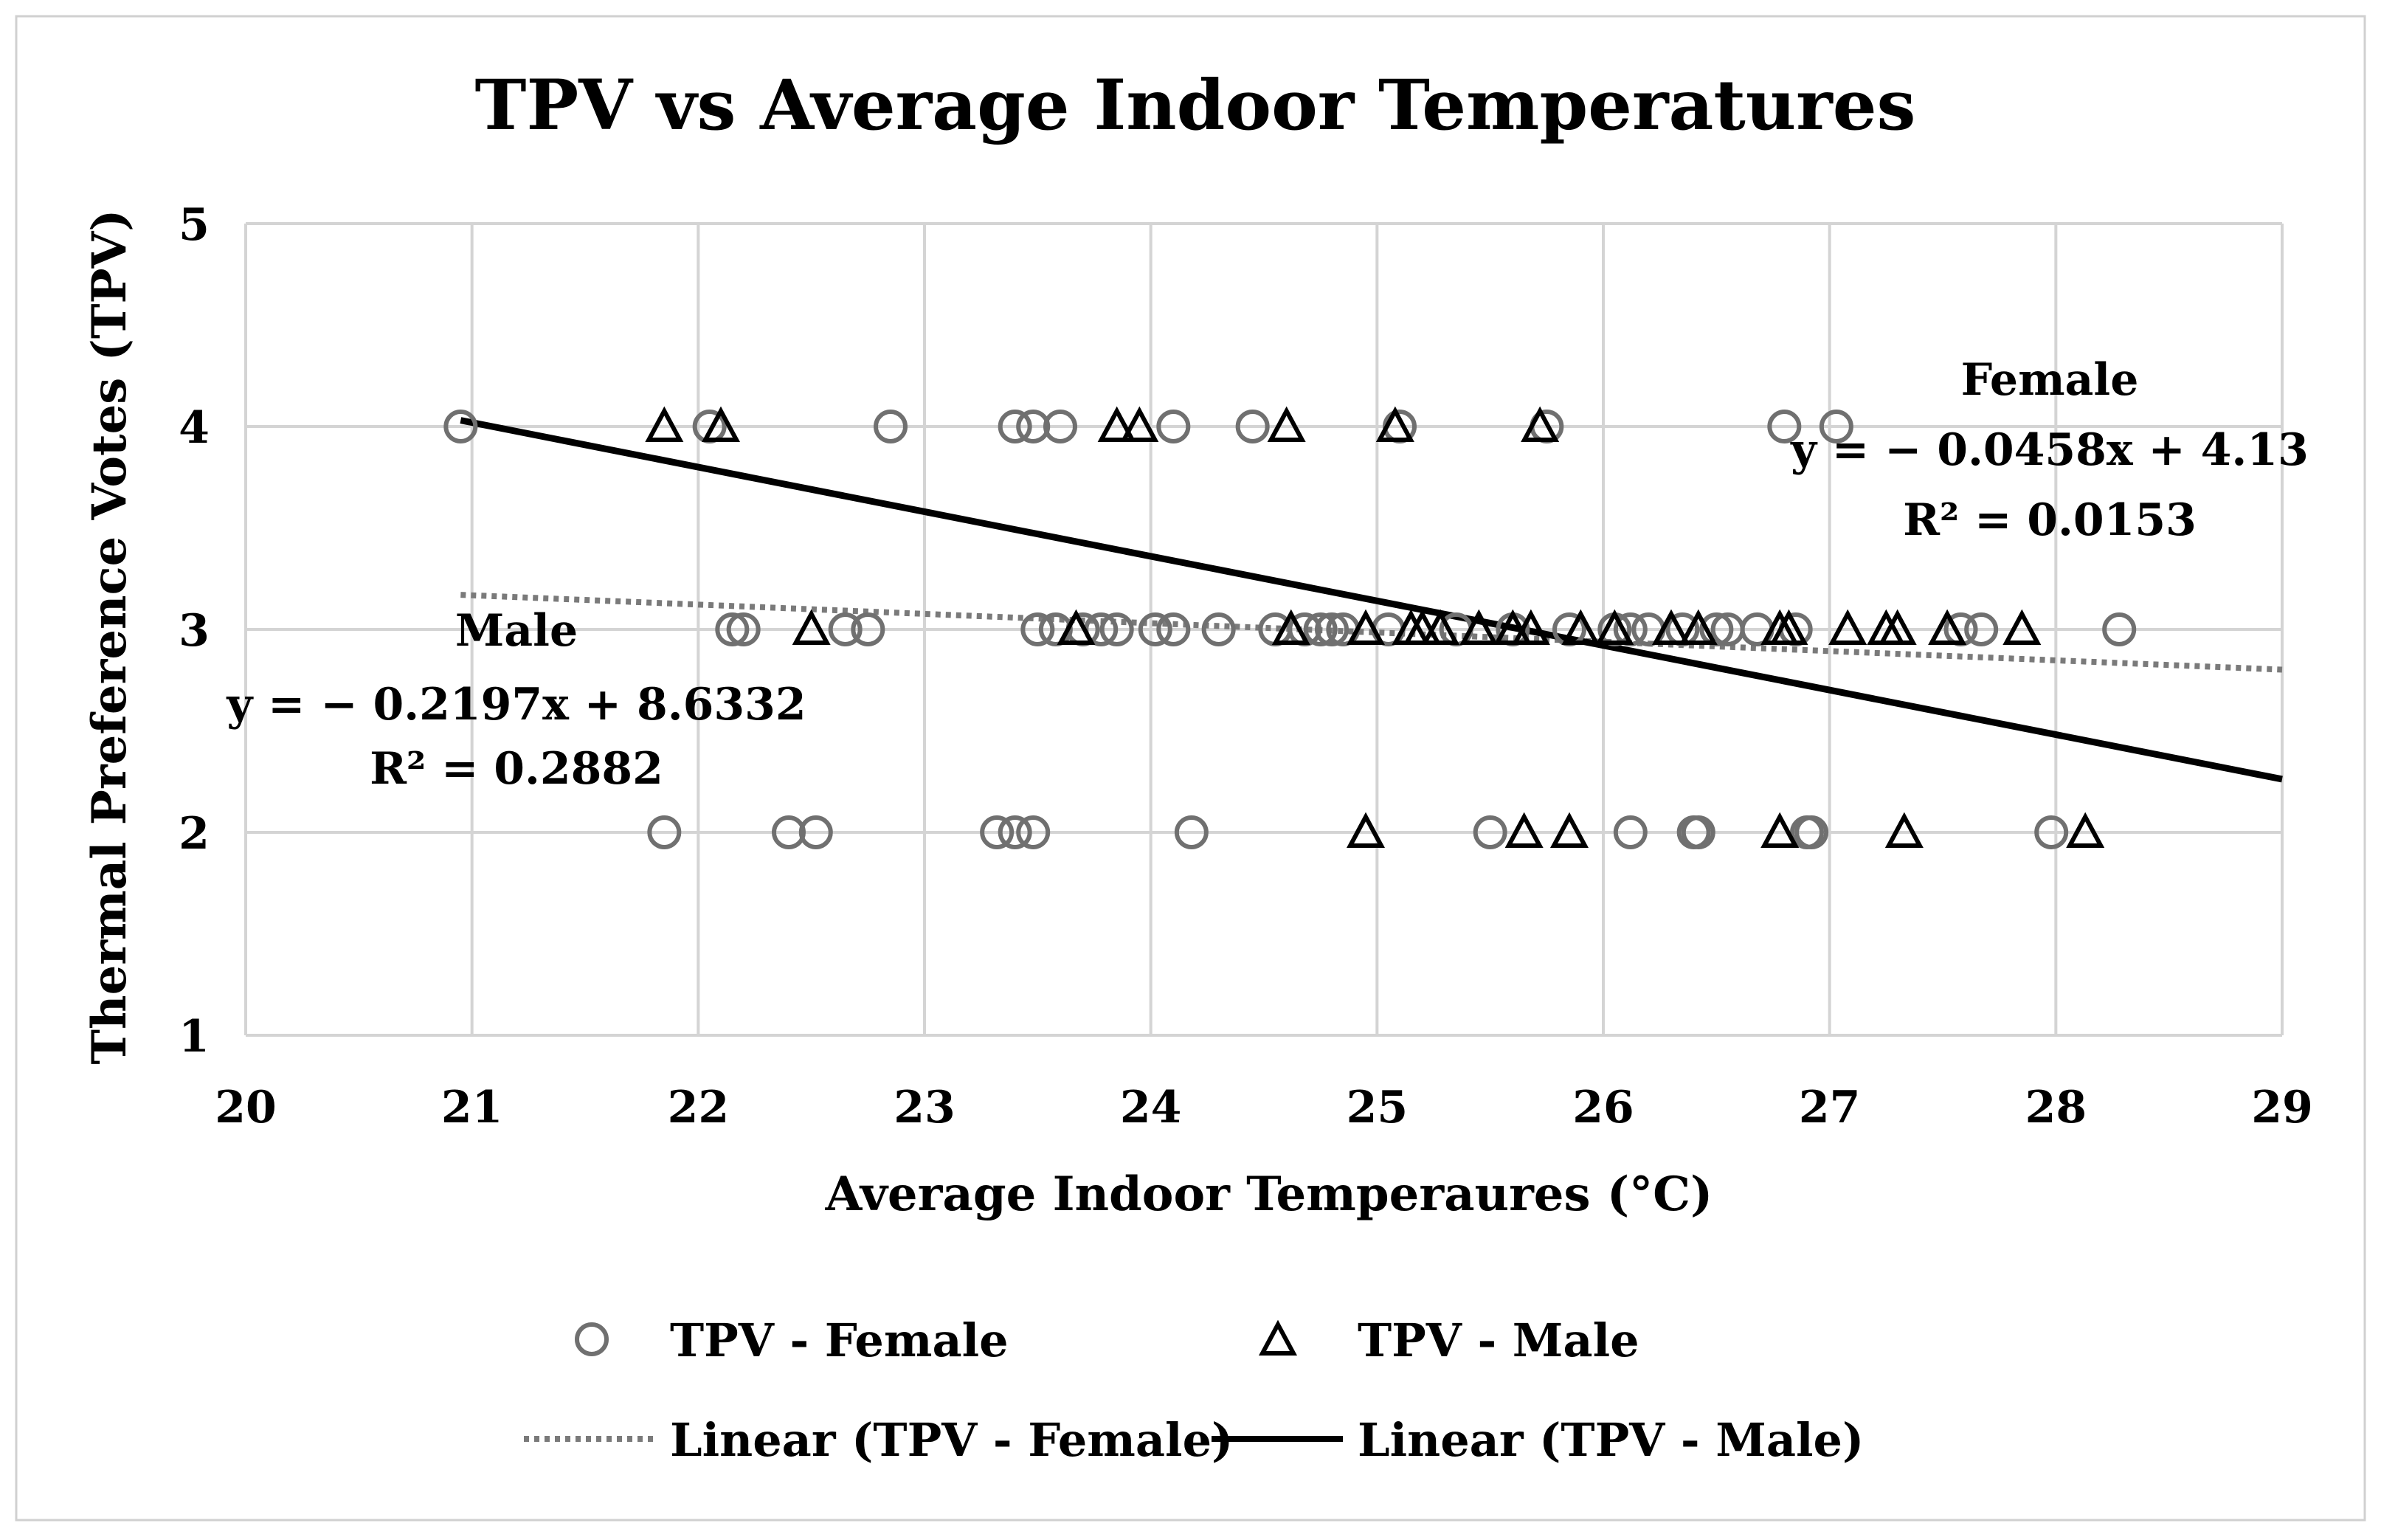 Image resolution: width=2381 pixels, height=1540 pixels. I want to click on legend-female-trend-label: Linear (TPV - Female), so click(951, 1440).